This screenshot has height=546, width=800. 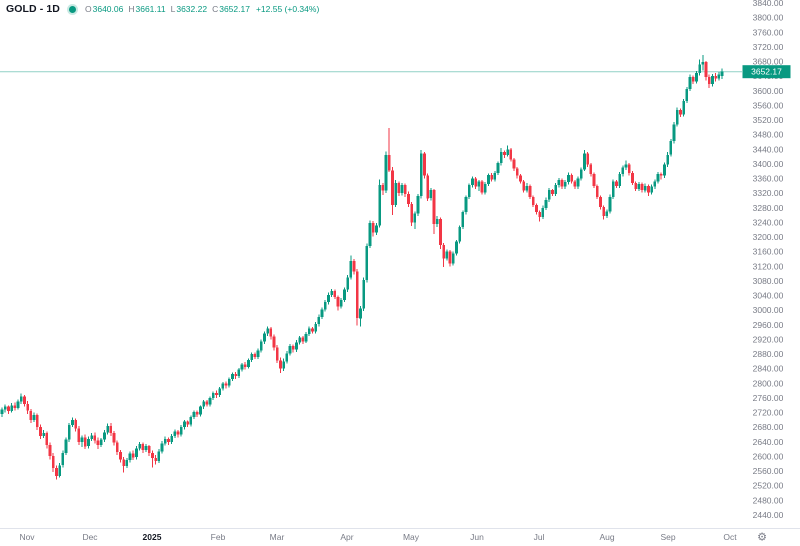 I want to click on price-axis-label: 3400.00, so click(x=768, y=164).